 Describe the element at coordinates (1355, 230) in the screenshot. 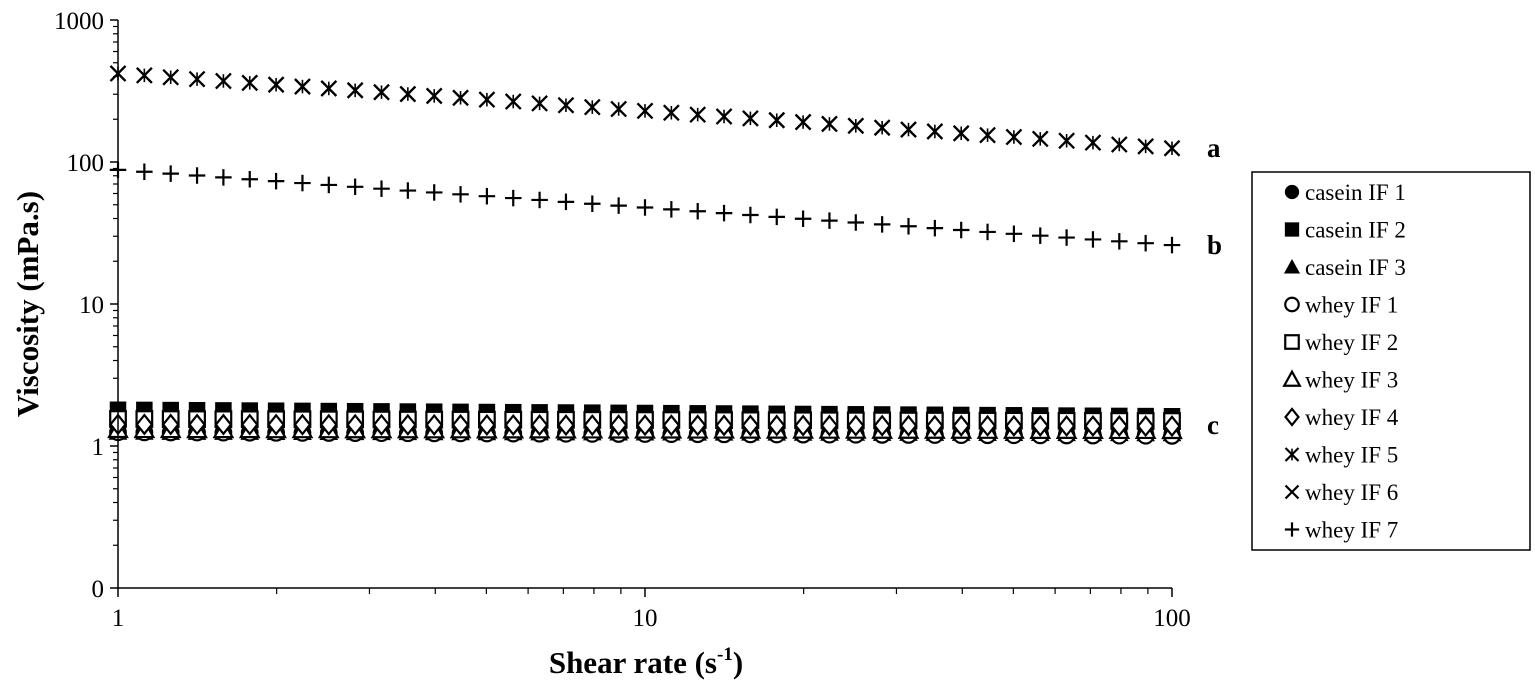

I see `legend-label: casein IF 2` at that location.